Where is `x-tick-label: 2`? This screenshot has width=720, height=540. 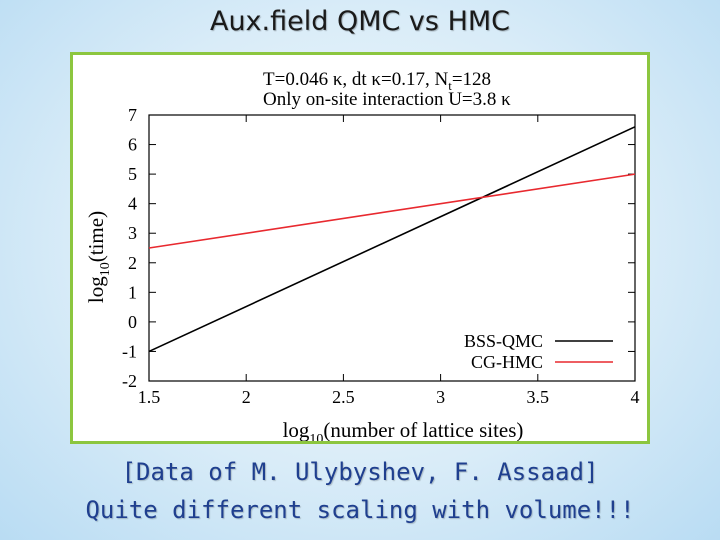 x-tick-label: 2 is located at coordinates (246, 397).